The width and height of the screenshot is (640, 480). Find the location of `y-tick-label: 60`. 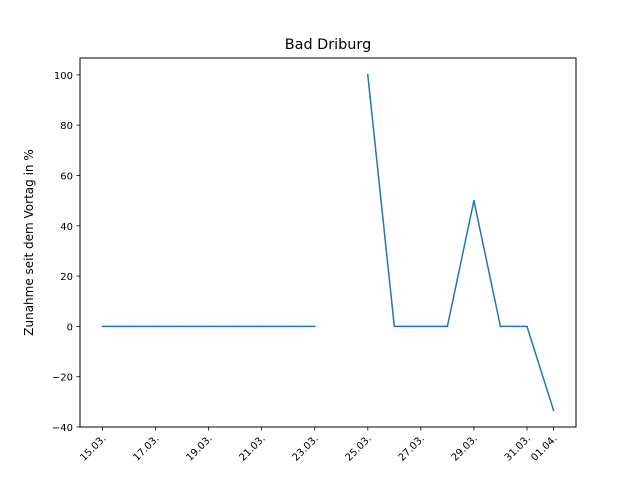

y-tick-label: 60 is located at coordinates (66, 176).